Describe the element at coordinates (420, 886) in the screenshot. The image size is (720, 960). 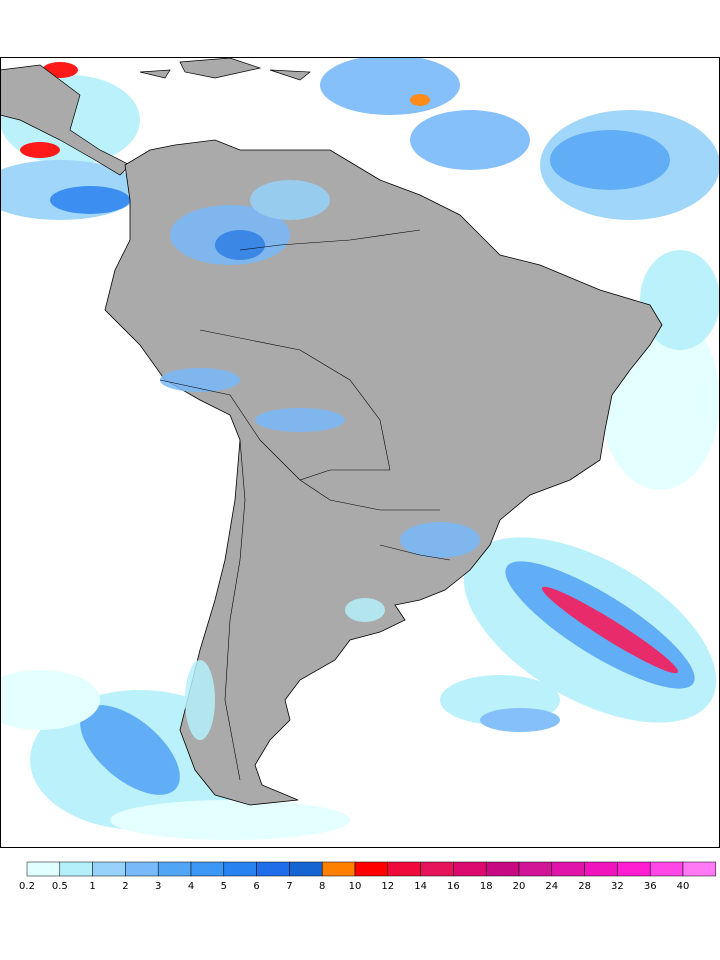
I see `colorbar-tick-label: 14` at that location.